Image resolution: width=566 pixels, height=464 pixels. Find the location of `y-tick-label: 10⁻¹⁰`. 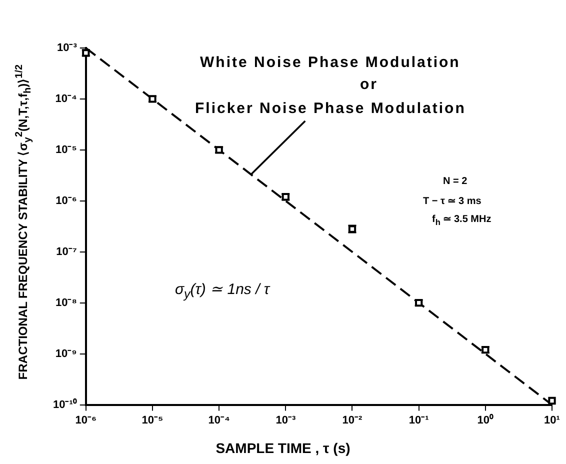

y-tick-label: 10⁻¹⁰ is located at coordinates (64, 404).